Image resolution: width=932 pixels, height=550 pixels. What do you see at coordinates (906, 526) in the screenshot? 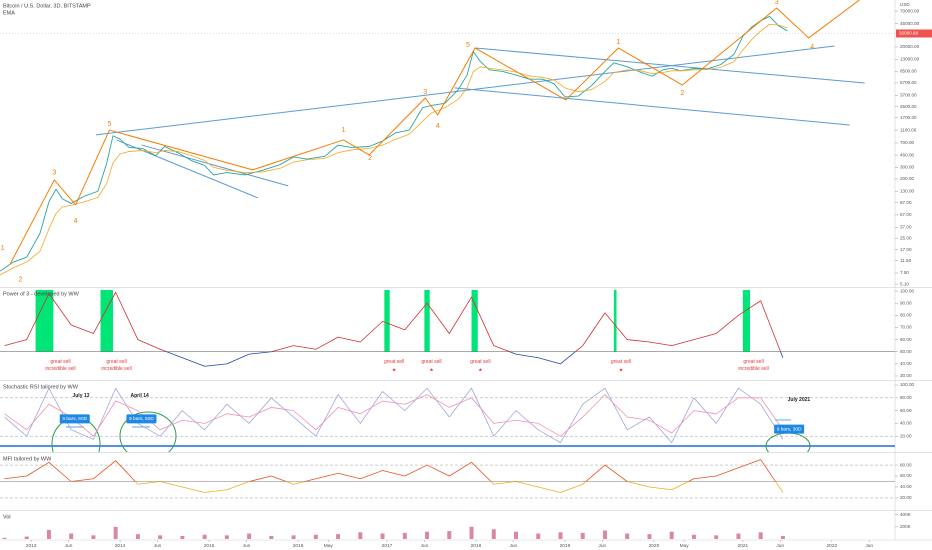
I see `y-tick-label: 200K` at bounding box center [906, 526].